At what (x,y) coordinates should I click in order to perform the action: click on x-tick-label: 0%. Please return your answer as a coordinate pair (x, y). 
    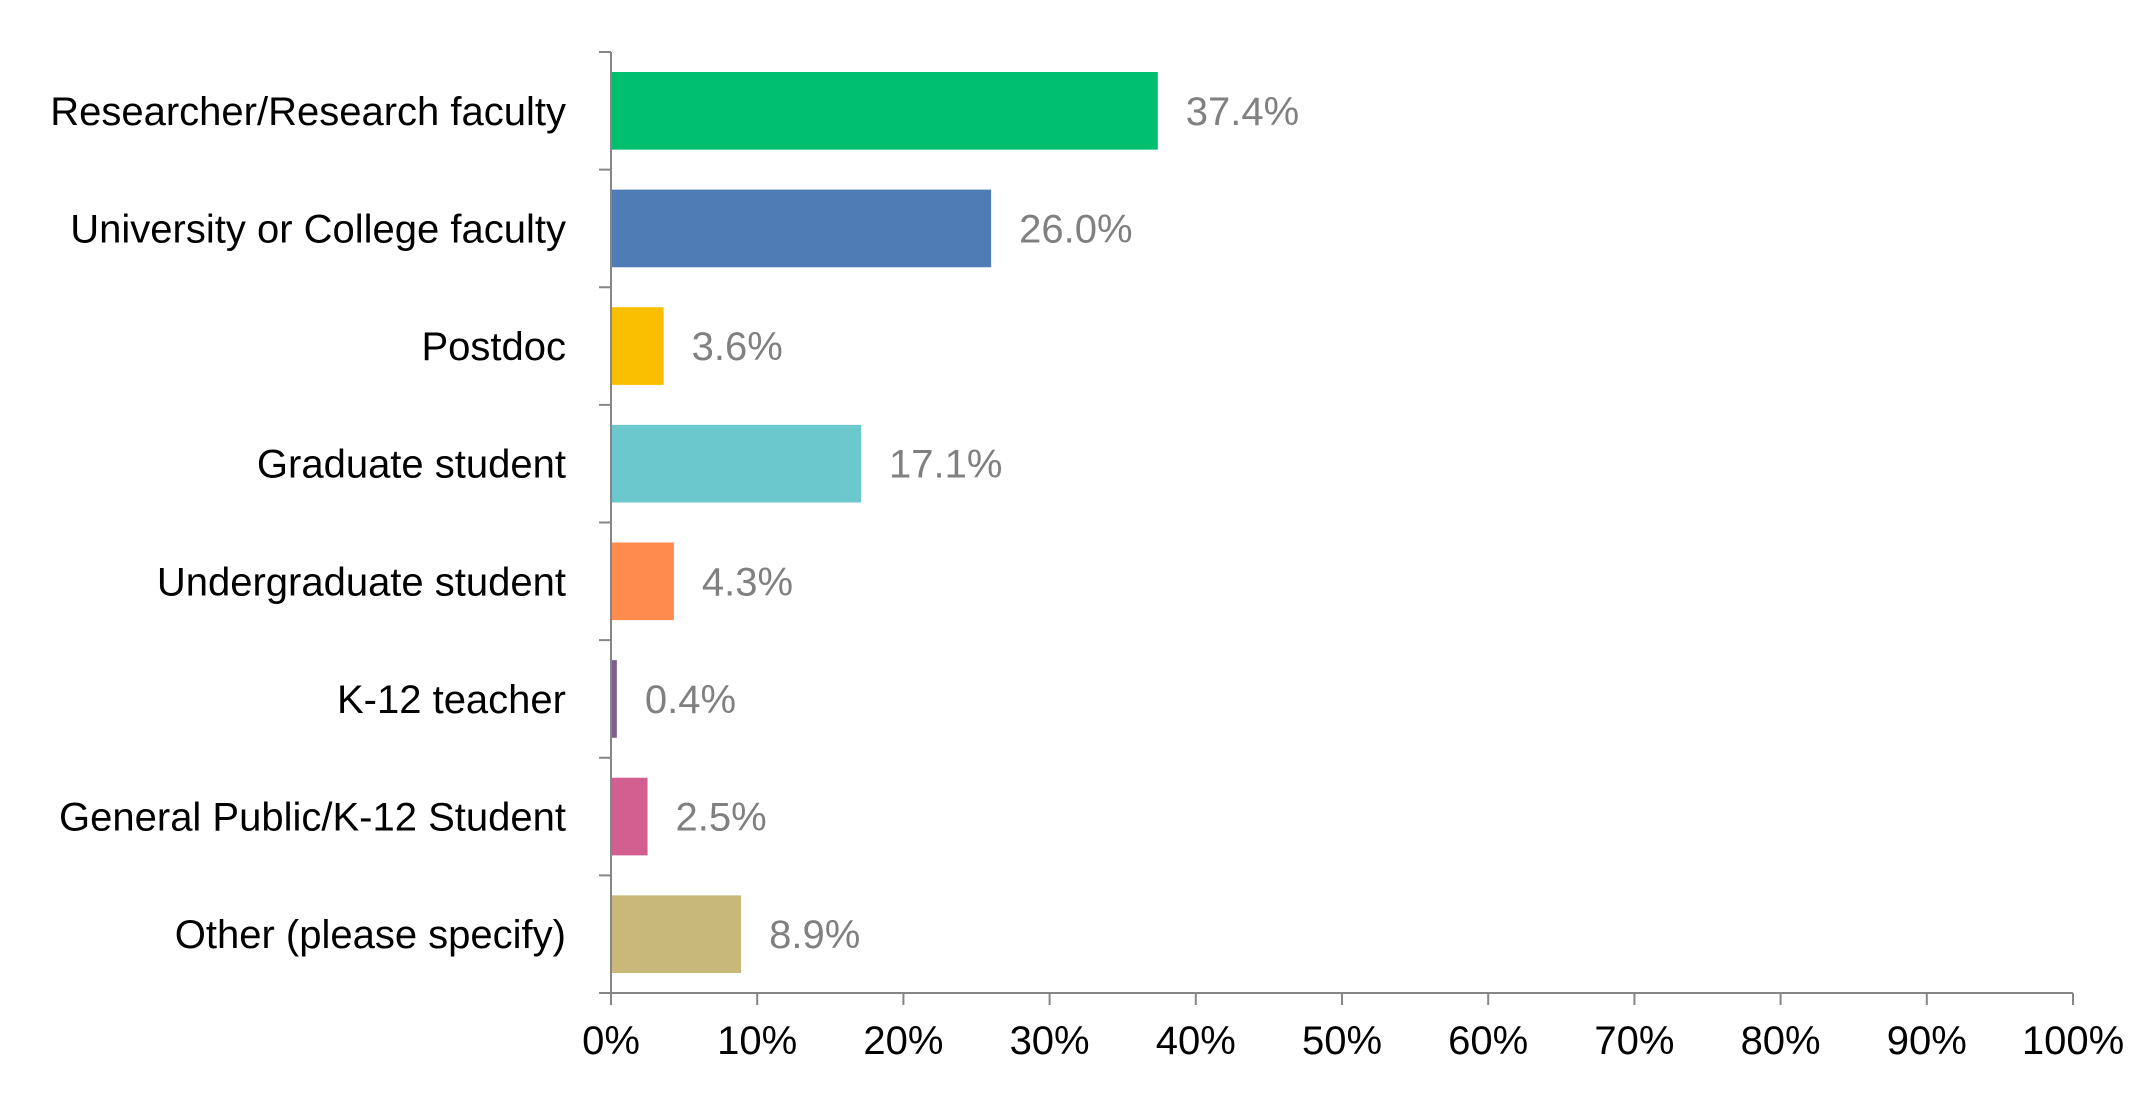
    Looking at the image, I should click on (611, 1041).